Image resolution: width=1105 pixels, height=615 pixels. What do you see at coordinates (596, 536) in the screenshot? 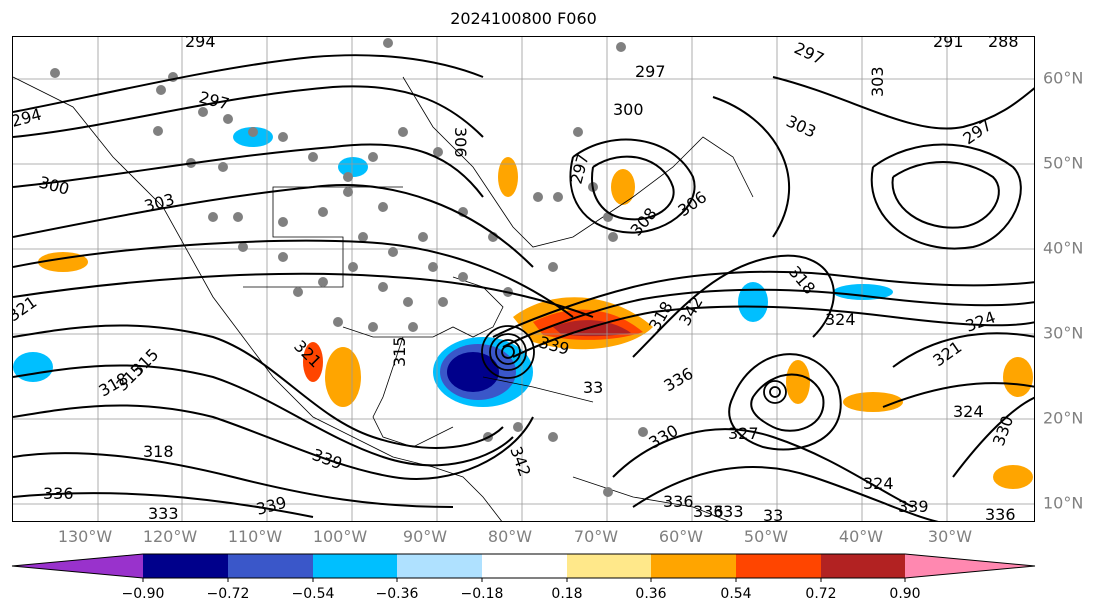
I see `lon-label: 70°W` at bounding box center [596, 536].